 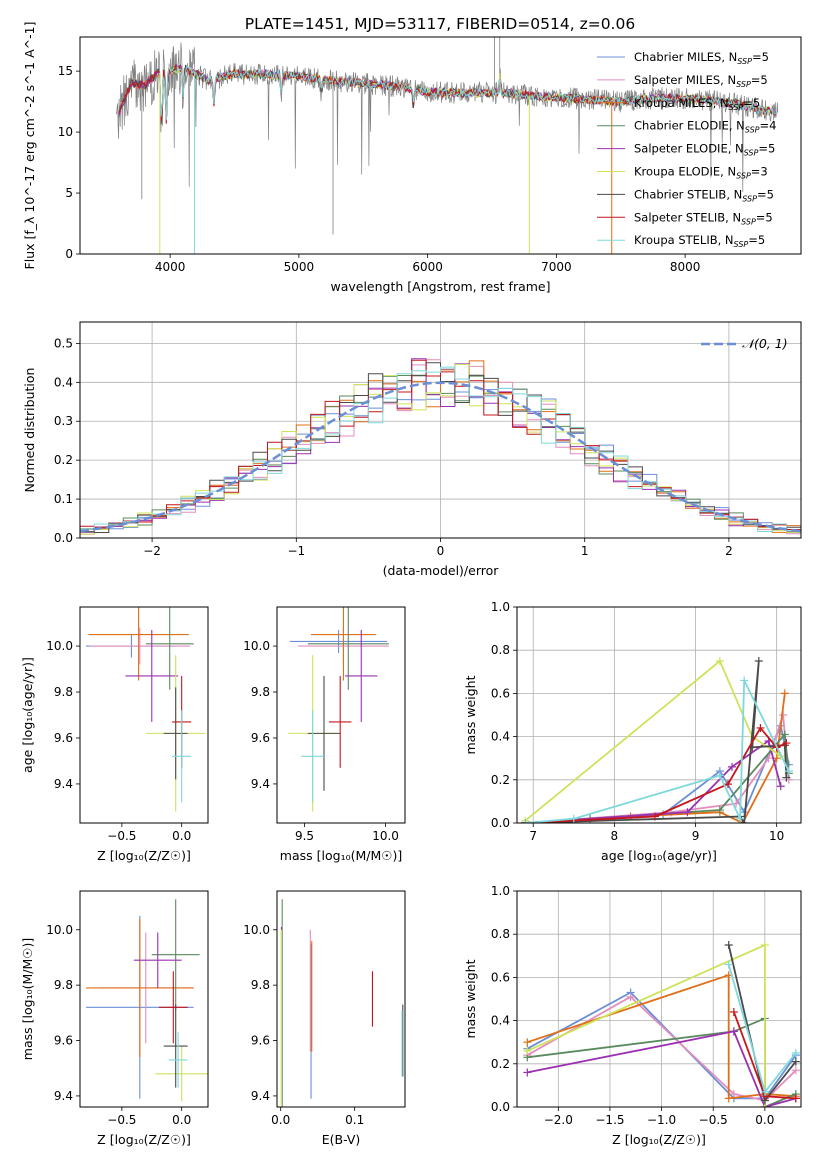 I want to click on y-tick-label: 0.8, so click(x=500, y=650).